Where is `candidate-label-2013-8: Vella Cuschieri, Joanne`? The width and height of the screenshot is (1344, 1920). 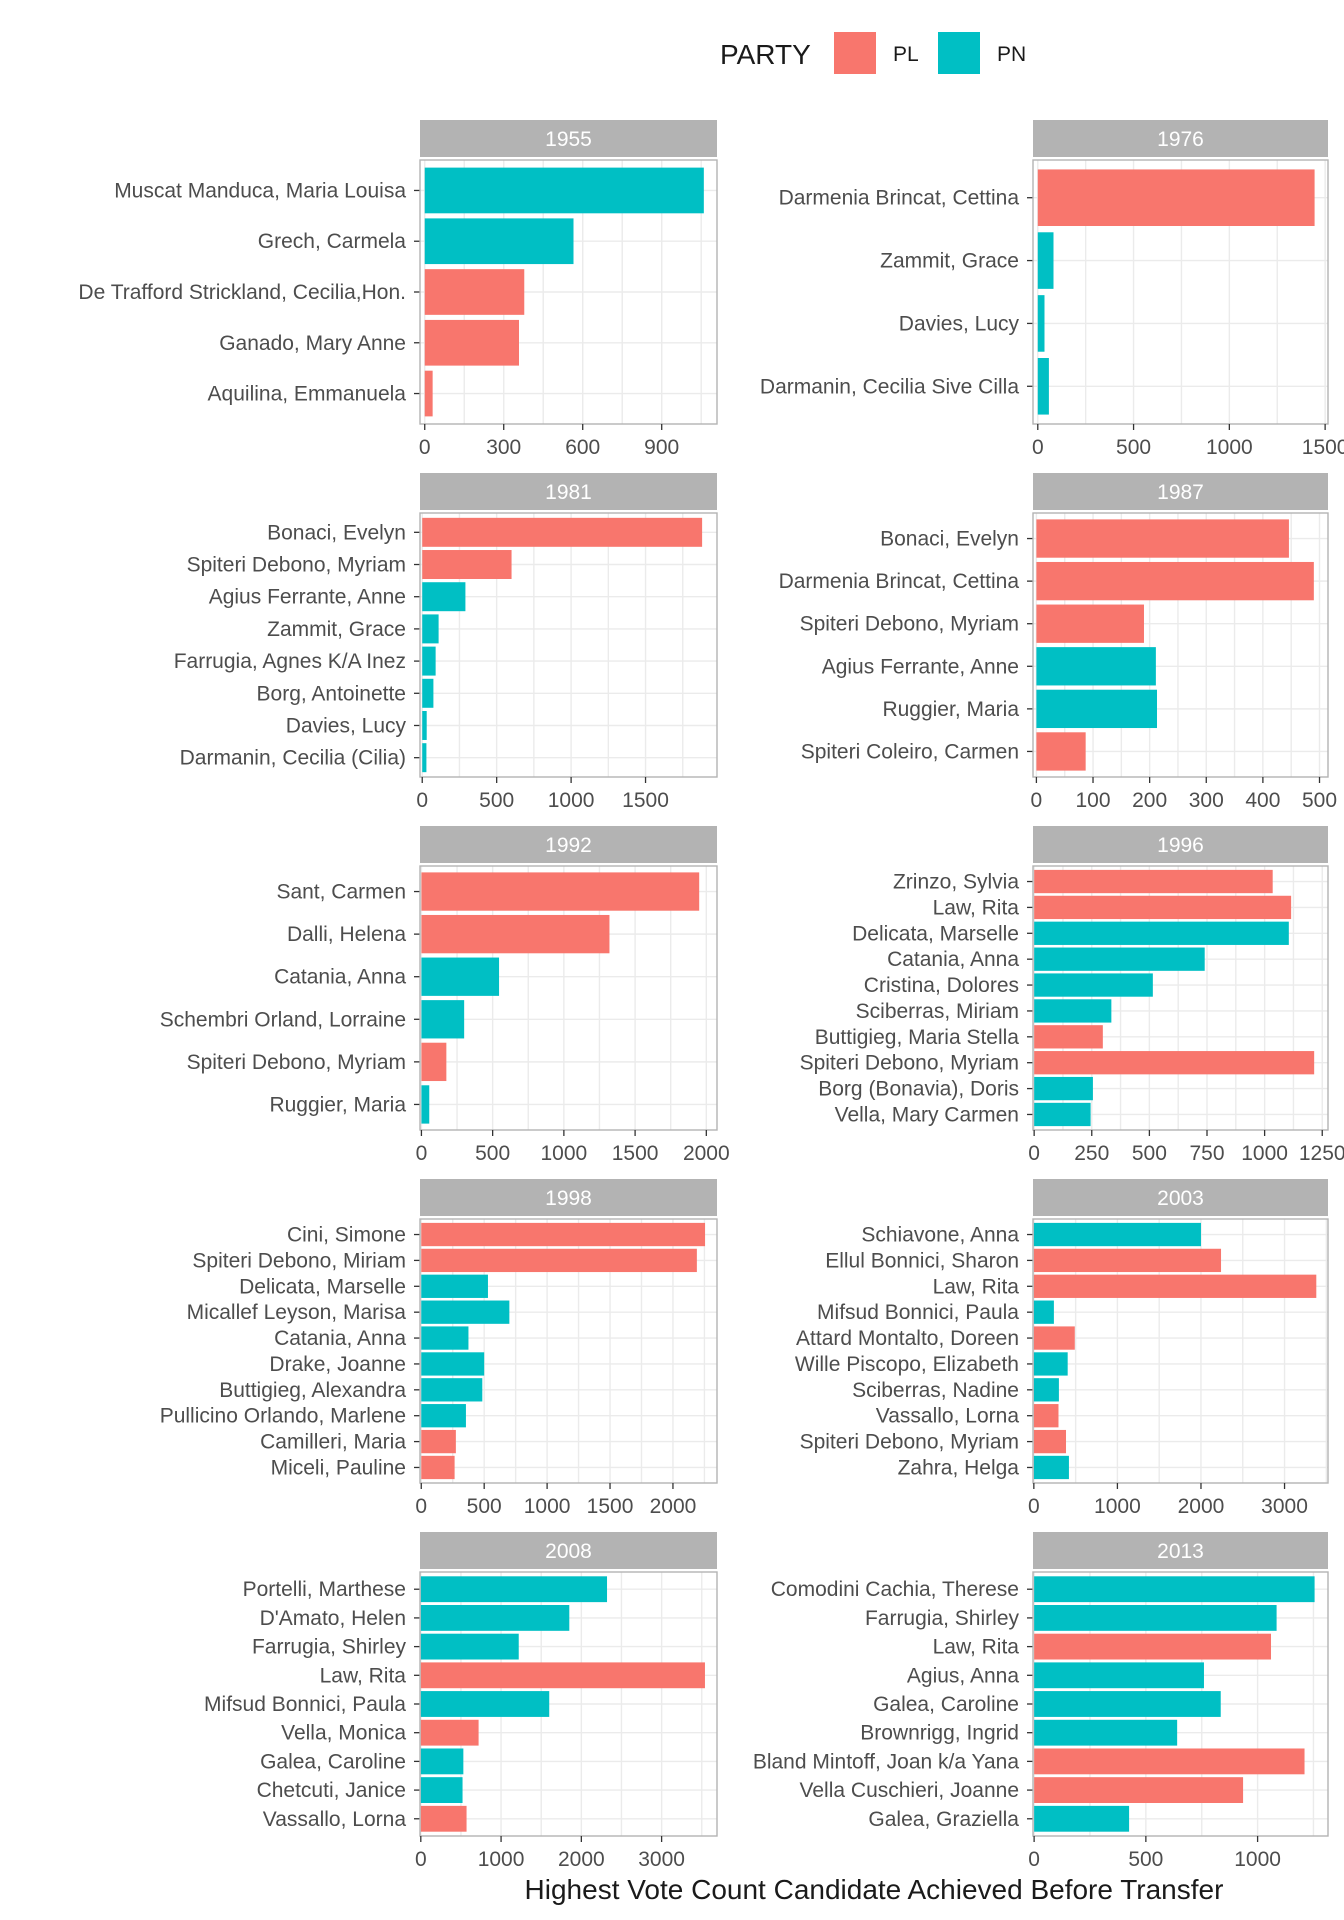 candidate-label-2013-8: Vella Cuschieri, Joanne is located at coordinates (909, 1790).